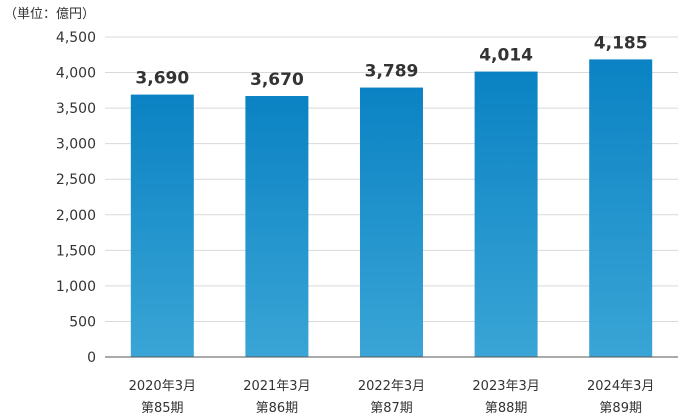  What do you see at coordinates (76, 74) in the screenshot?
I see `y-tick-label: 4,000` at bounding box center [76, 74].